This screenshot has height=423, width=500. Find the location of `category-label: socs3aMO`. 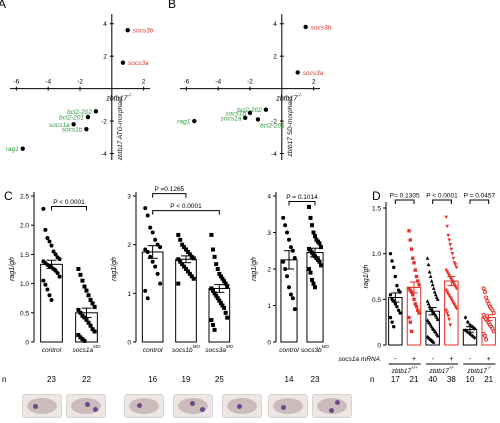

category-label: socs3aMO is located at coordinates (219, 349).